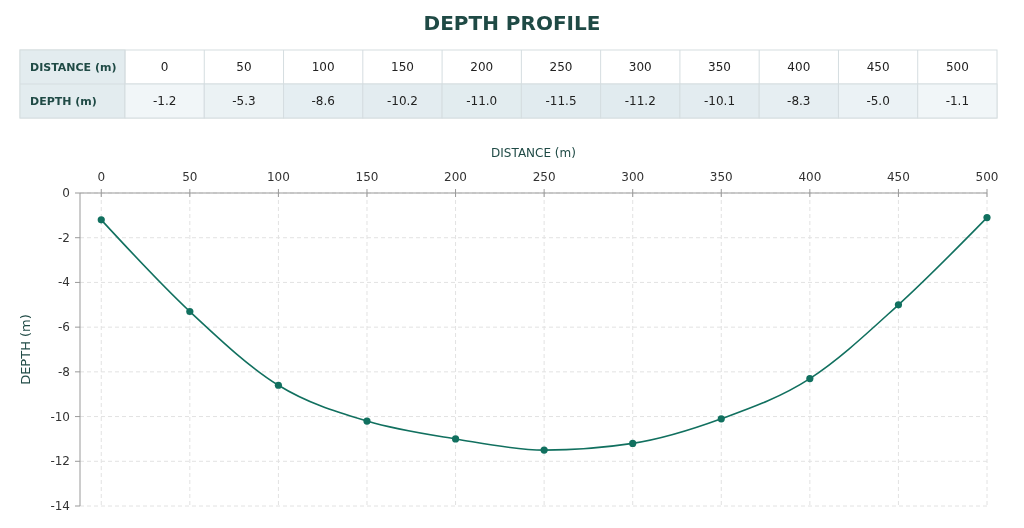  What do you see at coordinates (60, 416) in the screenshot?
I see `y-tick-label: -10` at bounding box center [60, 416].